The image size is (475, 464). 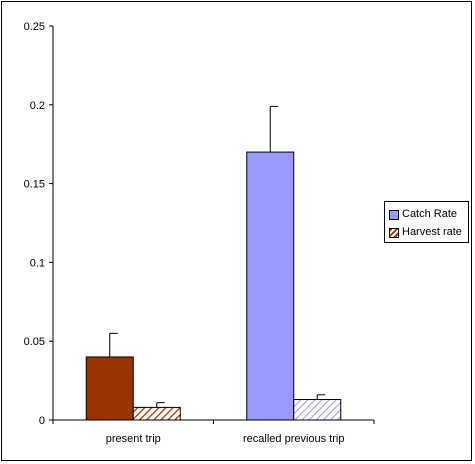 What do you see at coordinates (34, 185) in the screenshot?
I see `y-tick-label: 0.15` at bounding box center [34, 185].